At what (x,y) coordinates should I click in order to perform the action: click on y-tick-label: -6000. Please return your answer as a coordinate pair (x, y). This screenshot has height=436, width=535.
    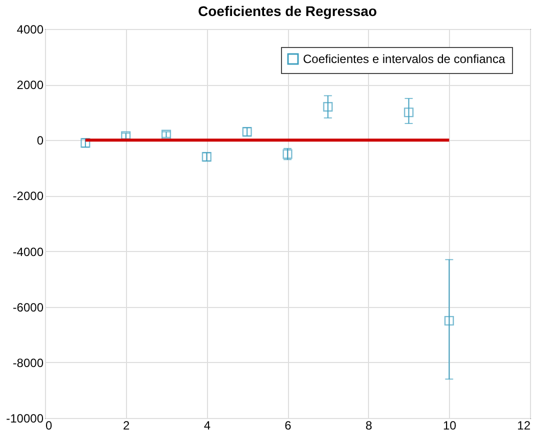
    Looking at the image, I should click on (28, 307).